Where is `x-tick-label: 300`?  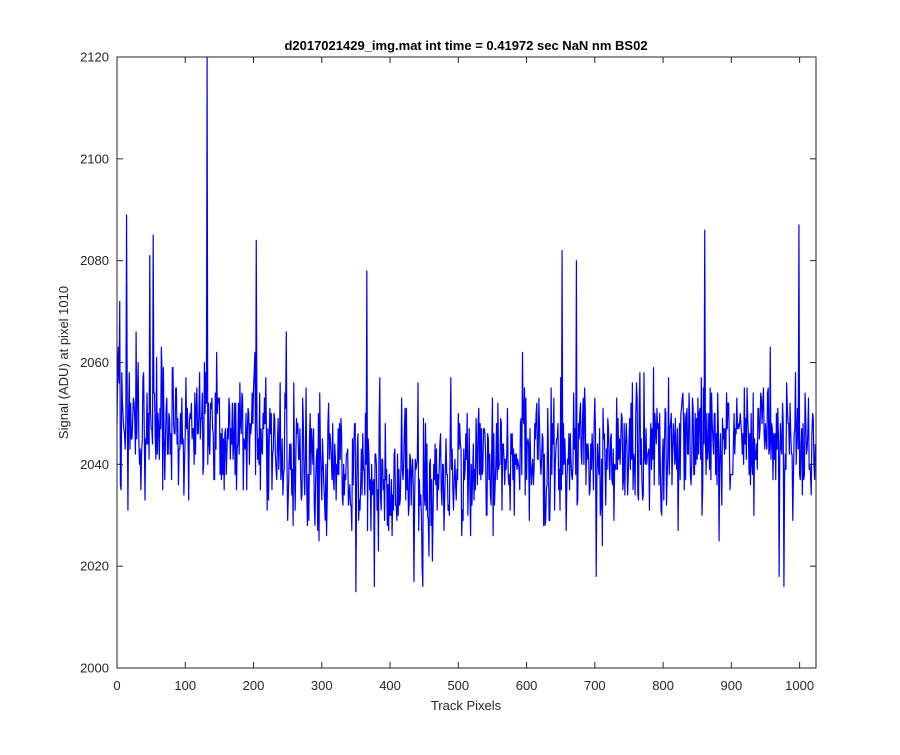 x-tick-label: 300 is located at coordinates (322, 685).